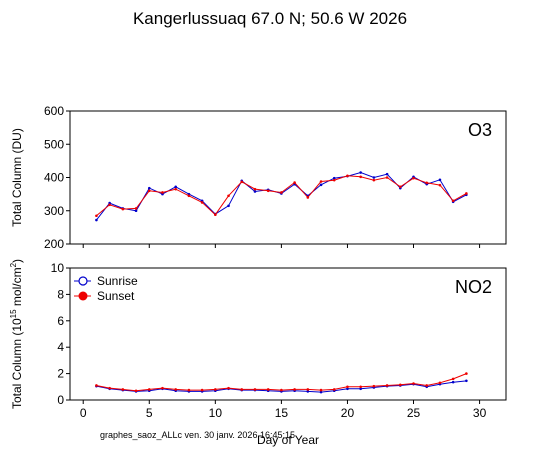 This screenshot has height=453, width=540. Describe the element at coordinates (17, 261) in the screenshot. I see `y-axis-label-part: )` at that location.